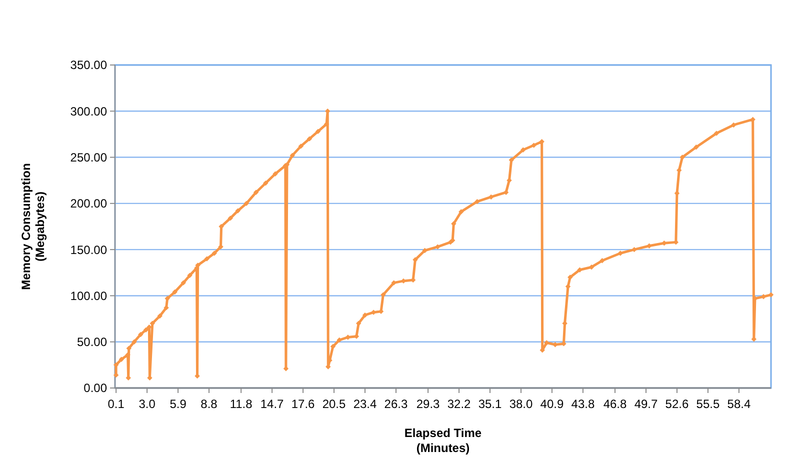 This screenshot has height=466, width=790. Describe the element at coordinates (521, 404) in the screenshot. I see `x-tick-label: 38.0` at that location.